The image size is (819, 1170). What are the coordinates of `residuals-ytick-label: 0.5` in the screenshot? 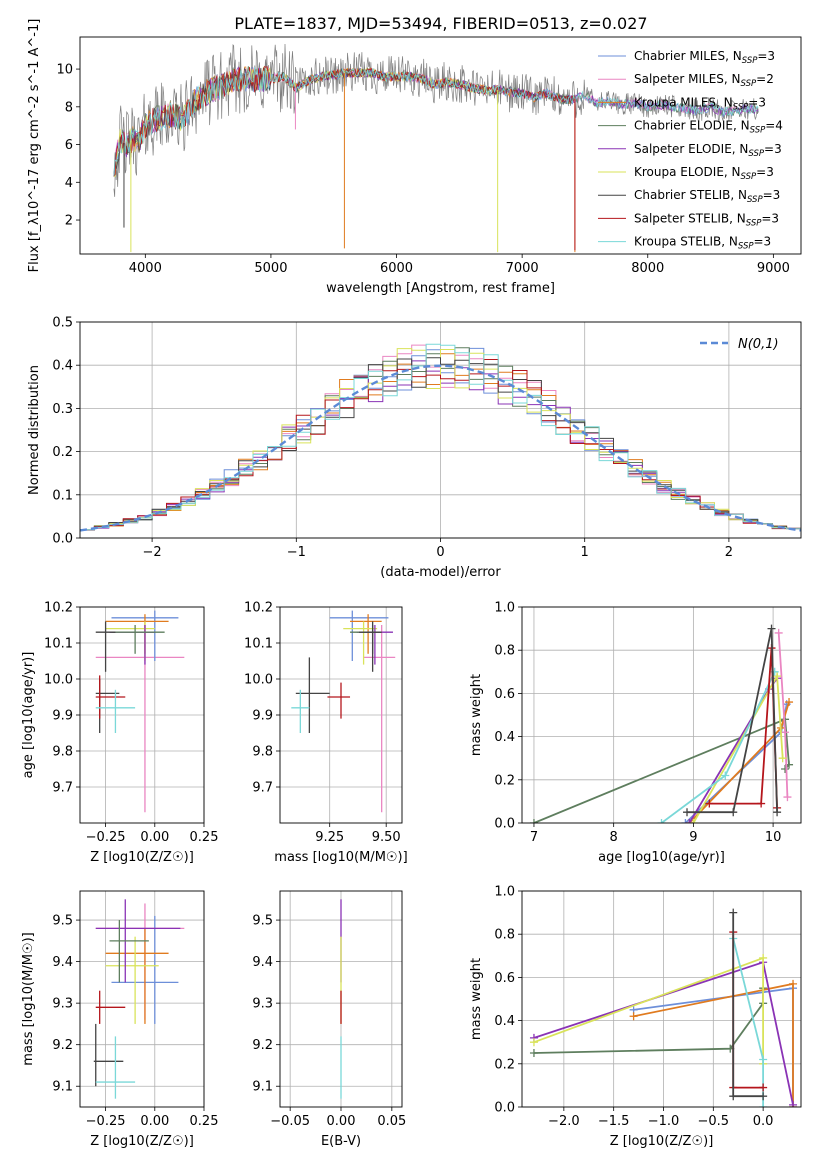 It's located at (62, 323).